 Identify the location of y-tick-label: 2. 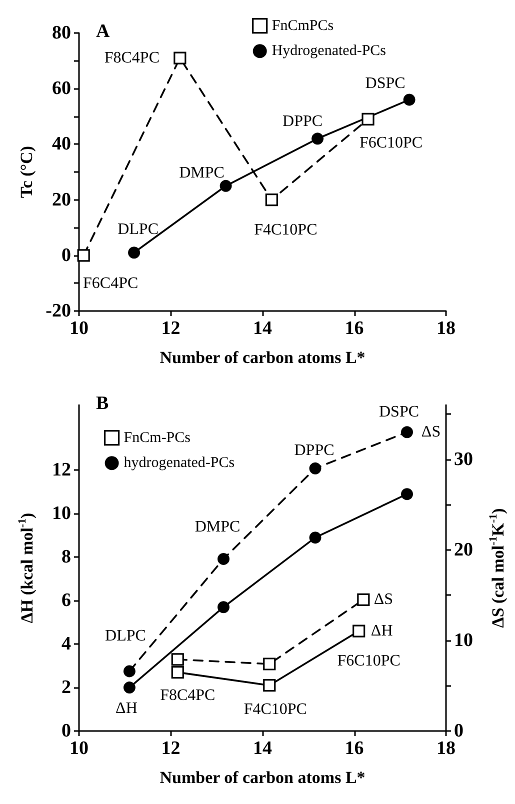
(66, 687).